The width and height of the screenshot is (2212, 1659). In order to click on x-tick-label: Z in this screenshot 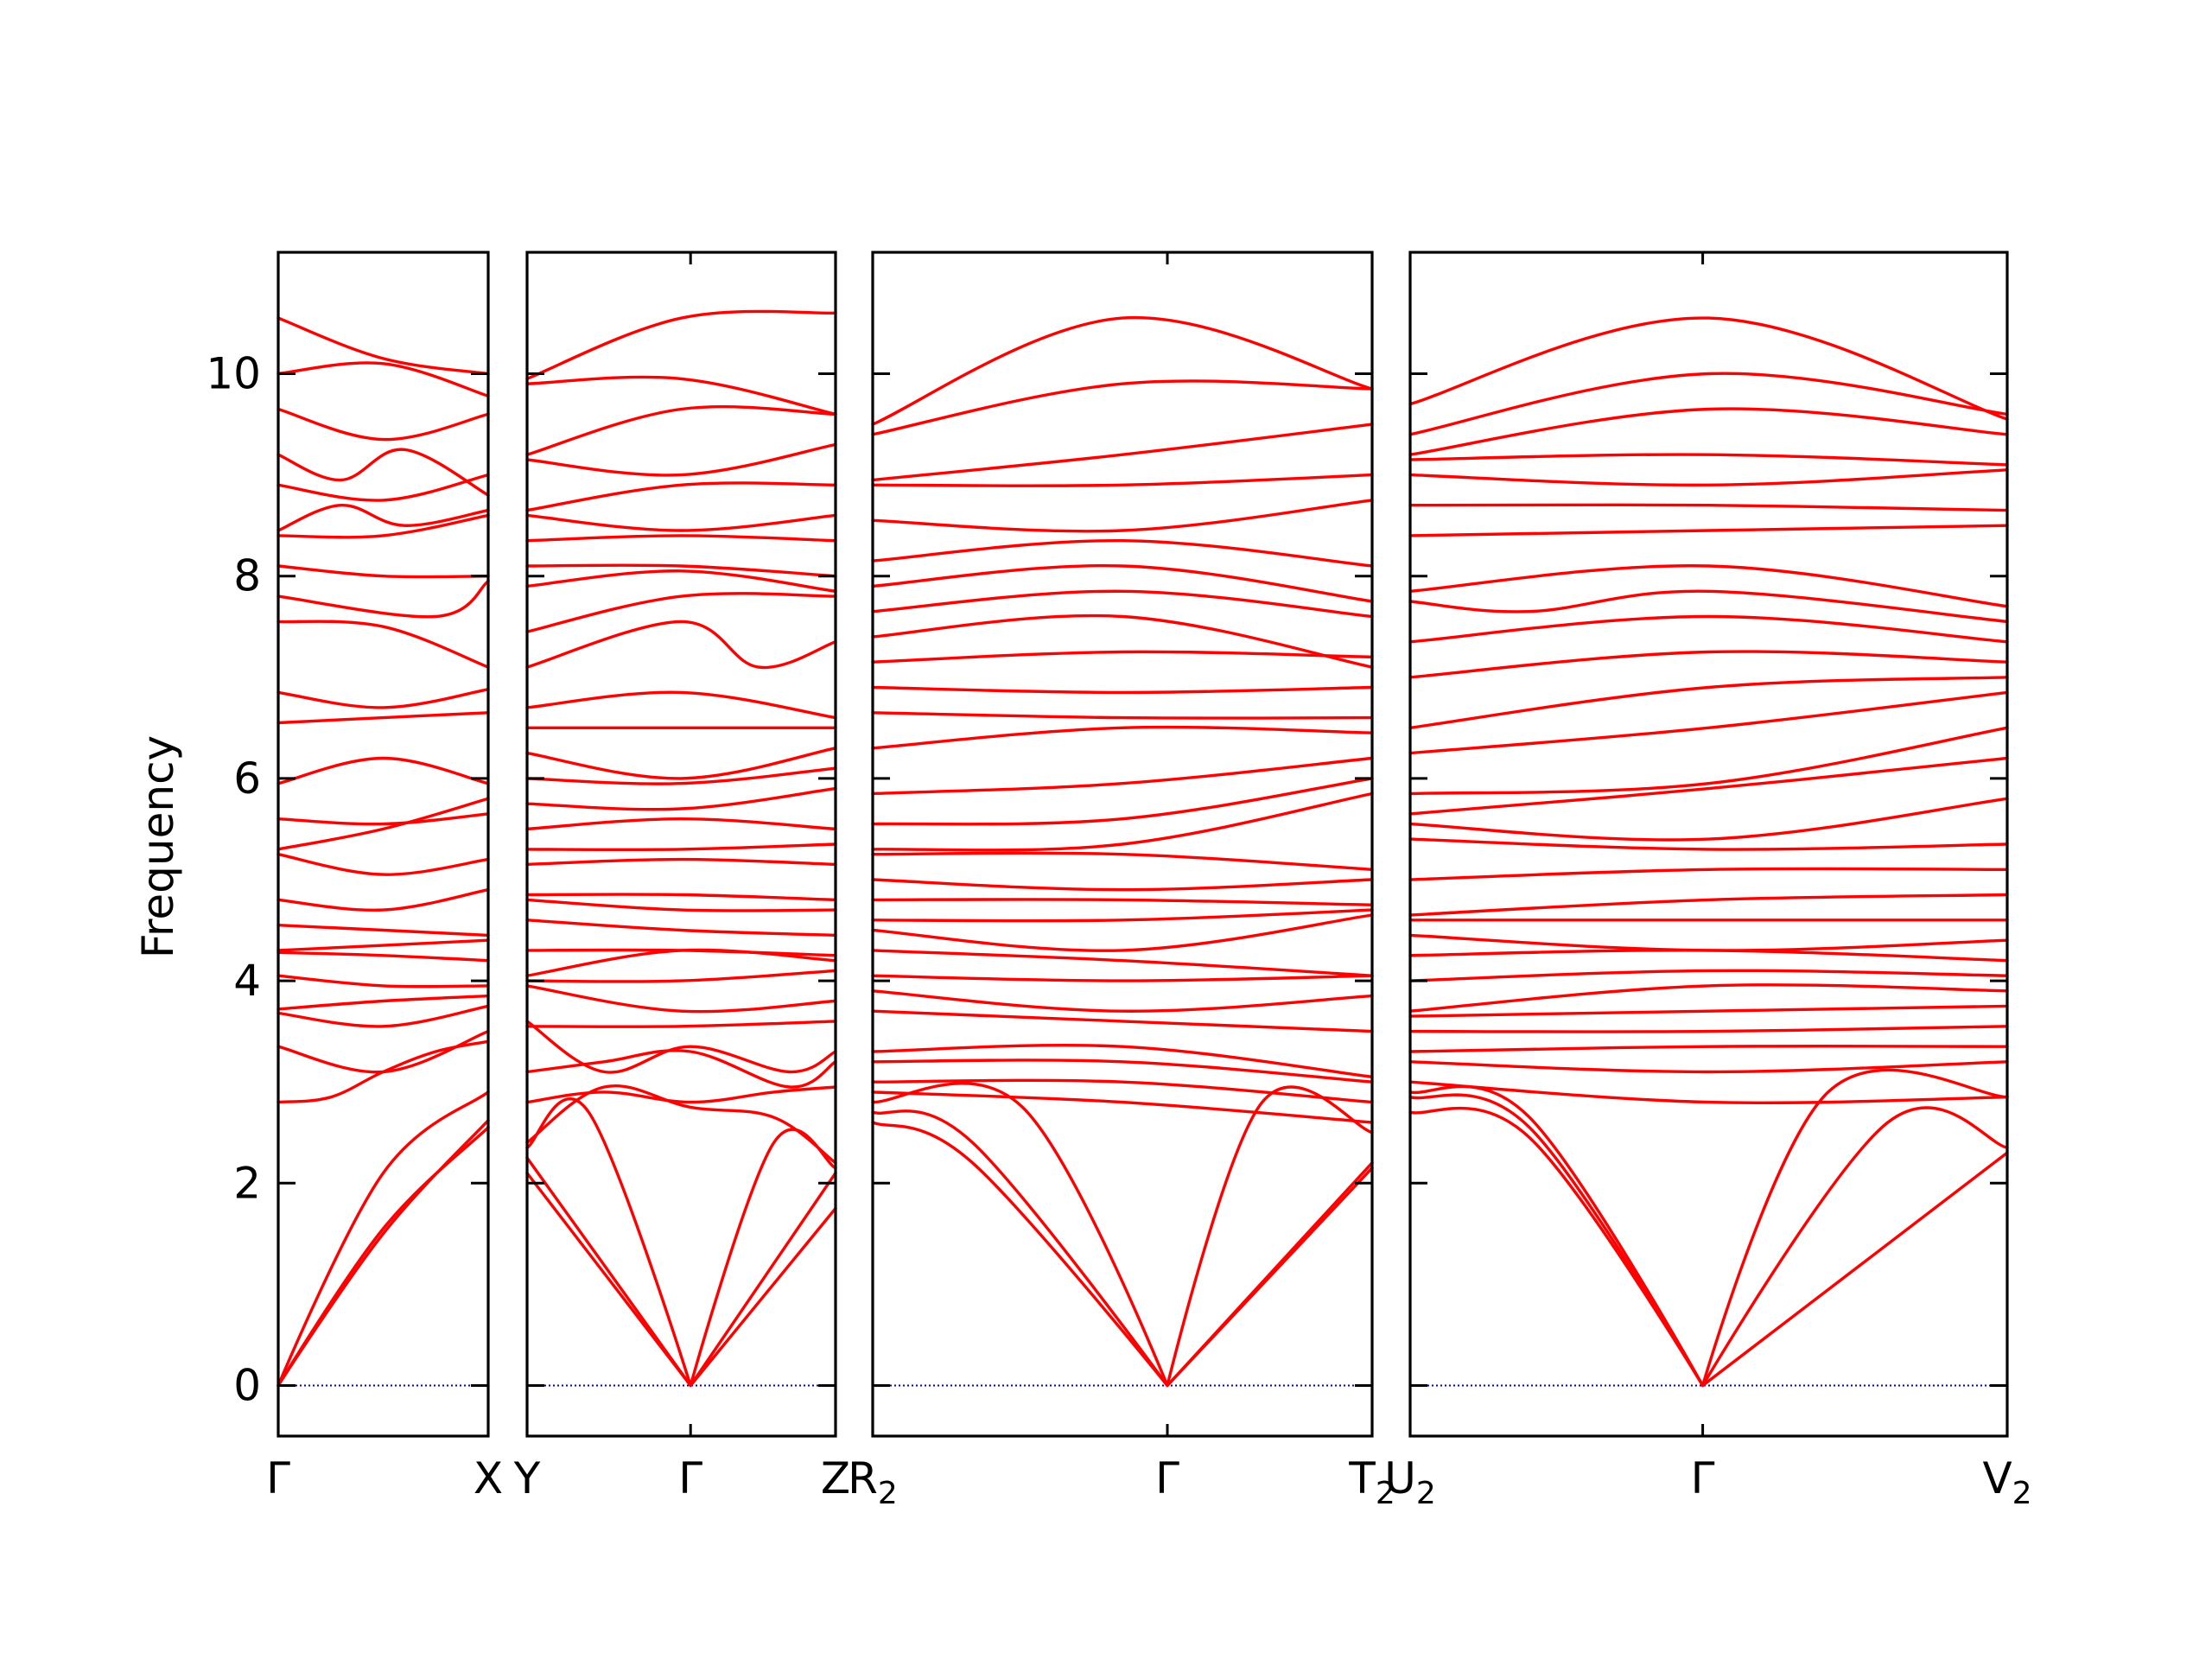, I will do `click(835, 1478)`.